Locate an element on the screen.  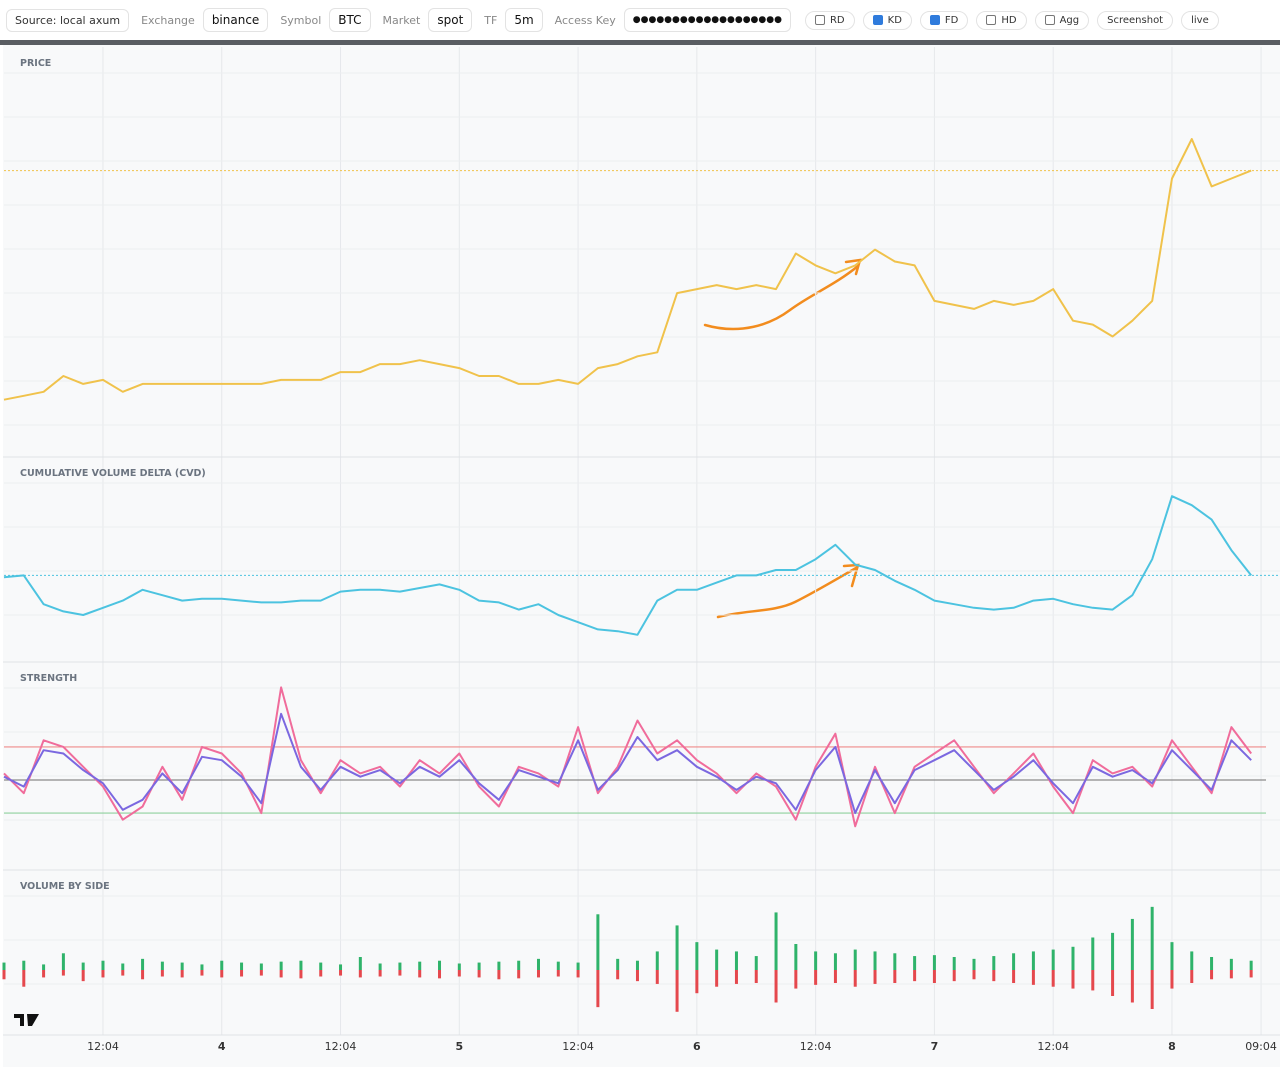
field-input: binance is located at coordinates (235, 20).